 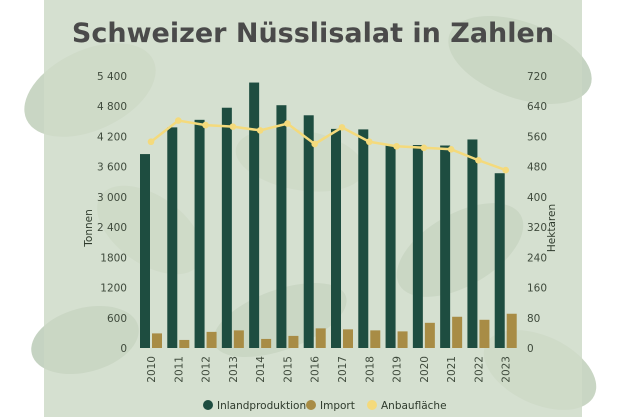 What do you see at coordinates (533, 319) in the screenshot?
I see `right-tick-label: 80` at bounding box center [533, 319].